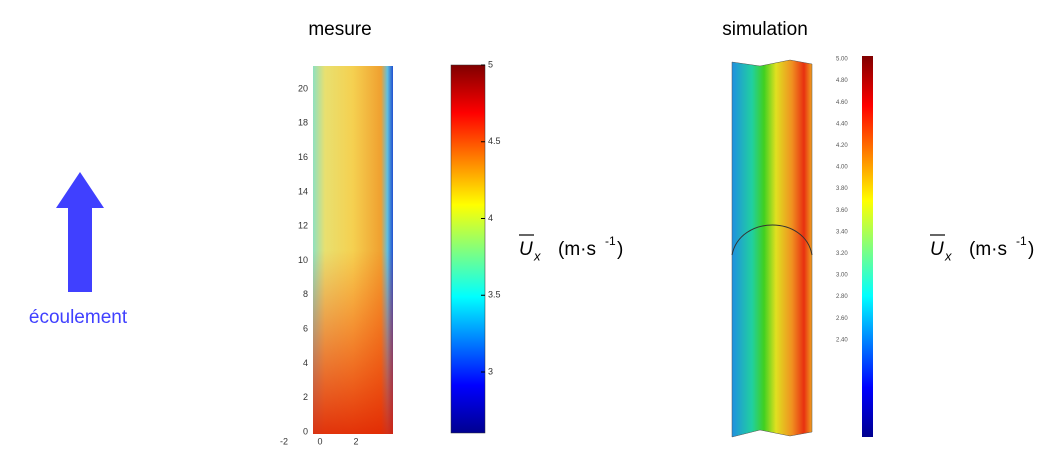  I want to click on panel-title: simulation, so click(765, 29).